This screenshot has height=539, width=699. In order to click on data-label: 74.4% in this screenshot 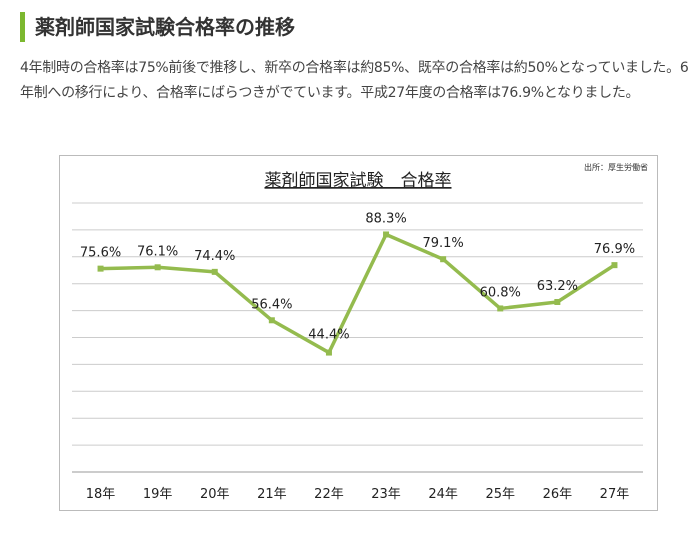, I will do `click(214, 256)`.